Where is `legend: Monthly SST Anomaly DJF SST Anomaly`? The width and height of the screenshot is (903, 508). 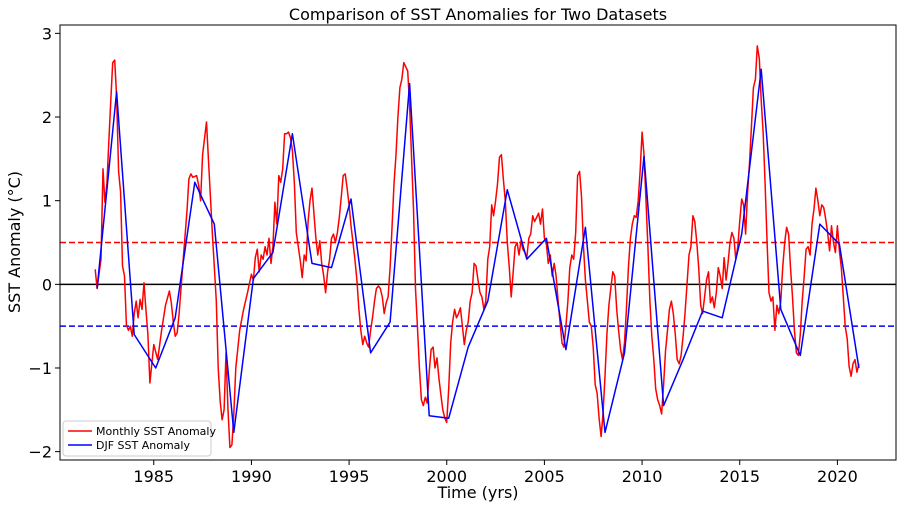
legend: Monthly SST Anomaly DJF SST Anomaly is located at coordinates (139, 438).